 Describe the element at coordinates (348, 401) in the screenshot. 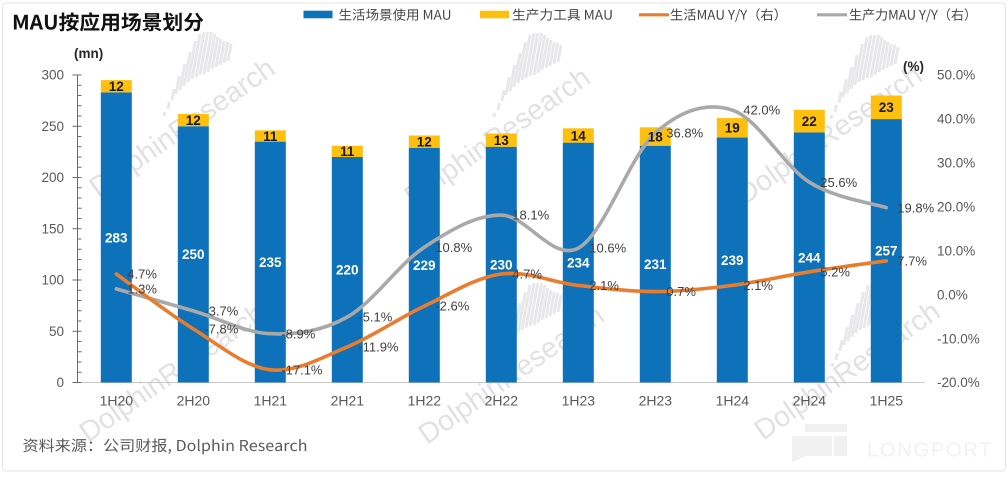

I see `svg-text: 2H21` at that location.